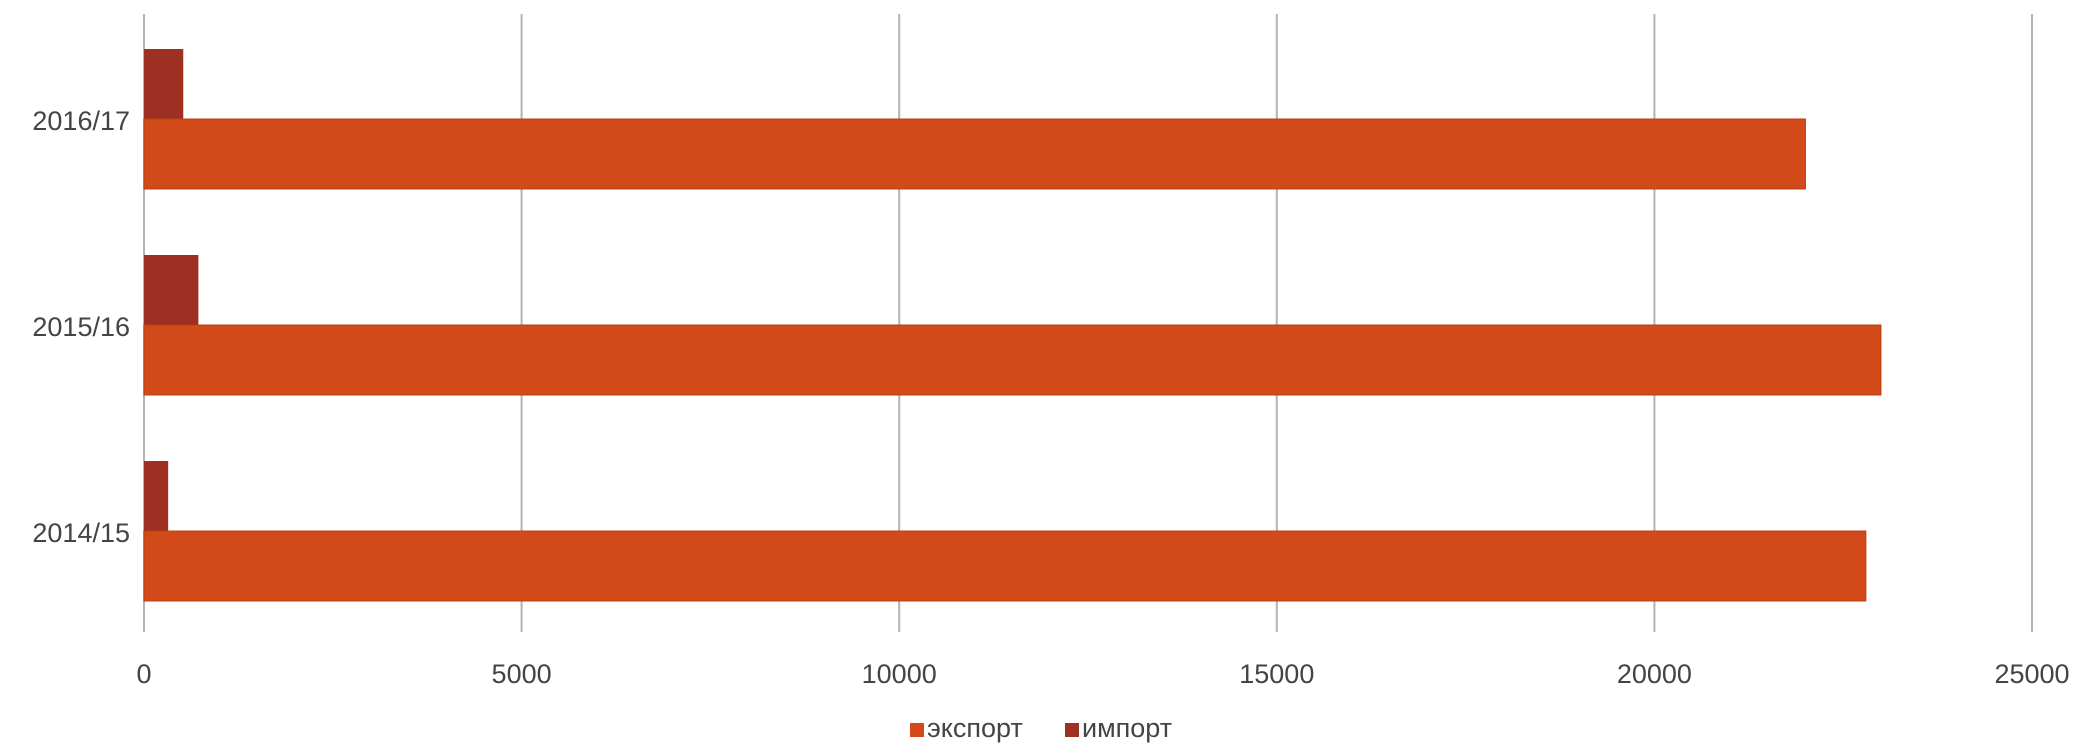  Describe the element at coordinates (1041, 728) in the screenshot. I see `legend: экспорт импорт` at that location.